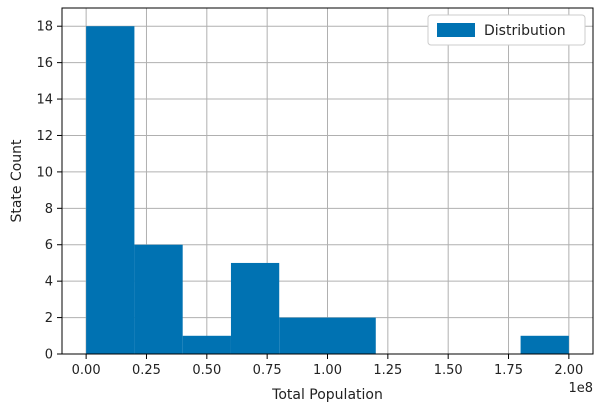  I want to click on y-axis-label: State Count, so click(17, 181).